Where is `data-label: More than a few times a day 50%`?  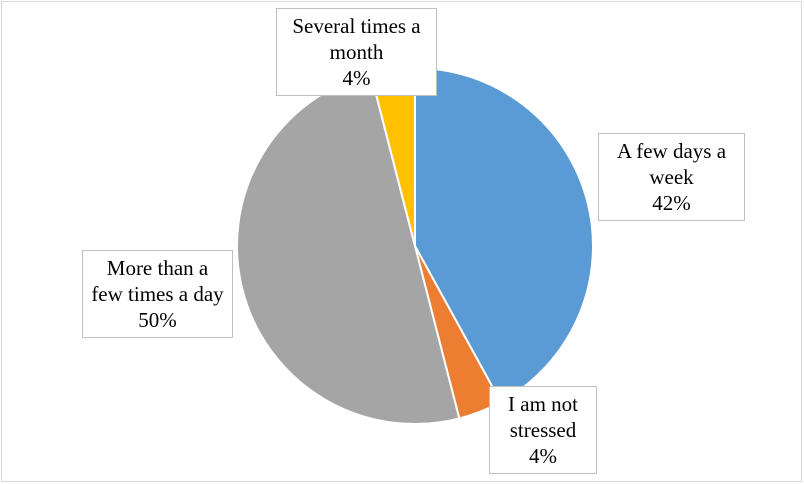 data-label: More than a few times a day 50% is located at coordinates (157, 294).